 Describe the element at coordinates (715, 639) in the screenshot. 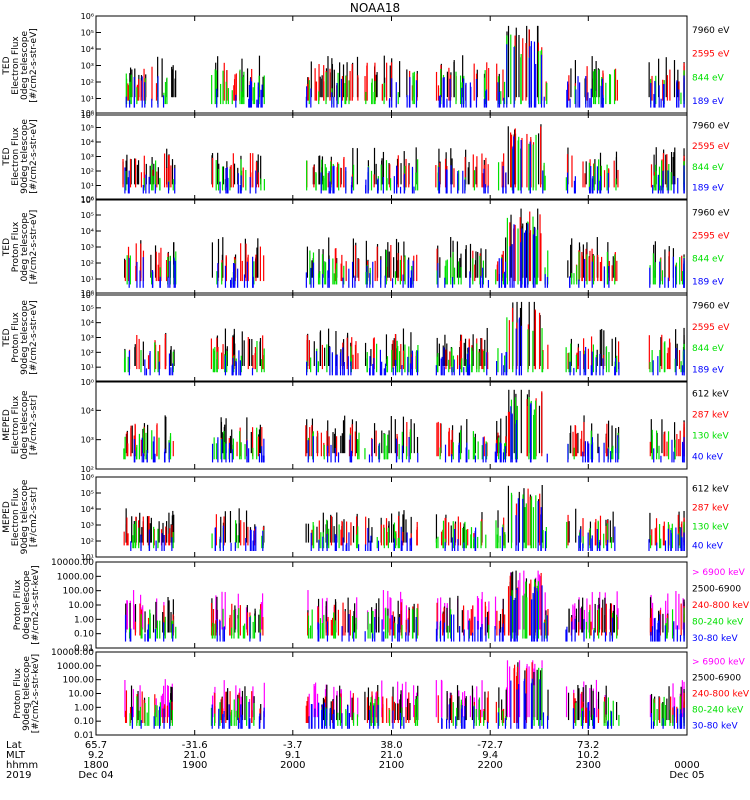

I see `legend-entry: 30-80 keV` at that location.